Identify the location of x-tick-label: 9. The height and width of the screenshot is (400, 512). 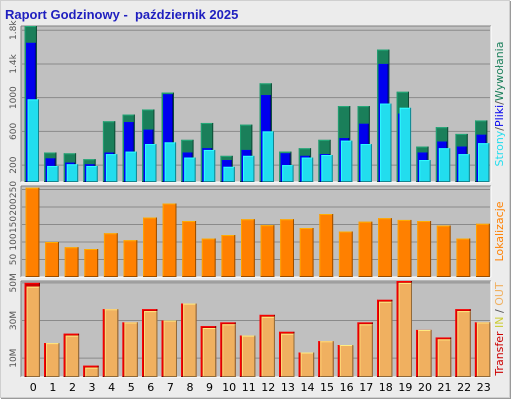
(209, 387).